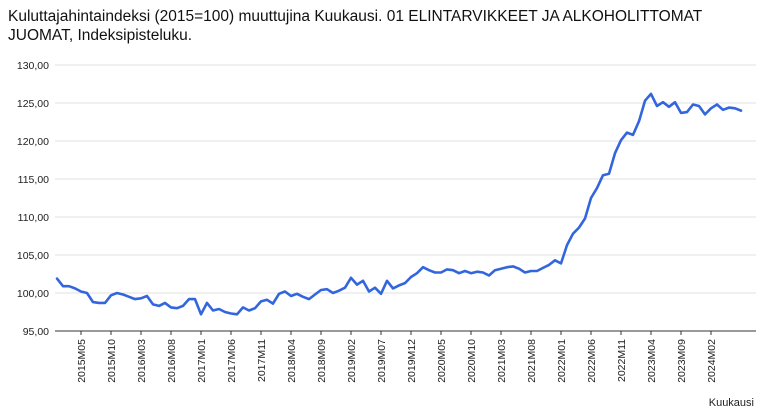 The height and width of the screenshot is (419, 768). Describe the element at coordinates (731, 403) in the screenshot. I see `x-axis-label: Kuukausi` at that location.